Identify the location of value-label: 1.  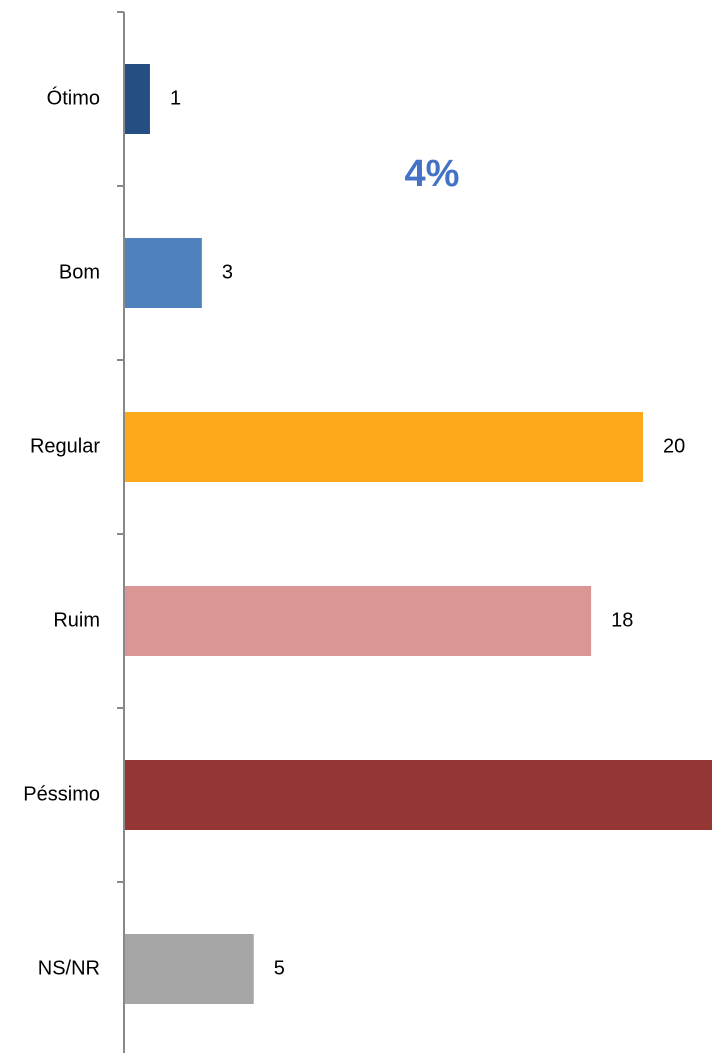
(175, 98).